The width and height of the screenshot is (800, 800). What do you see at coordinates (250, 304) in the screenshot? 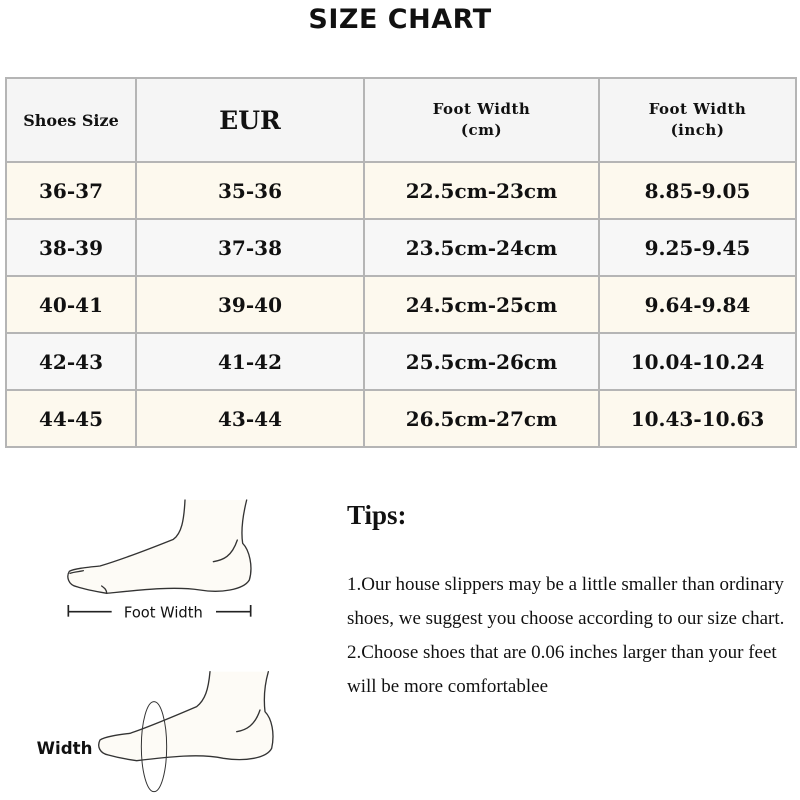
I see `cell-eur: 39-40` at bounding box center [250, 304].